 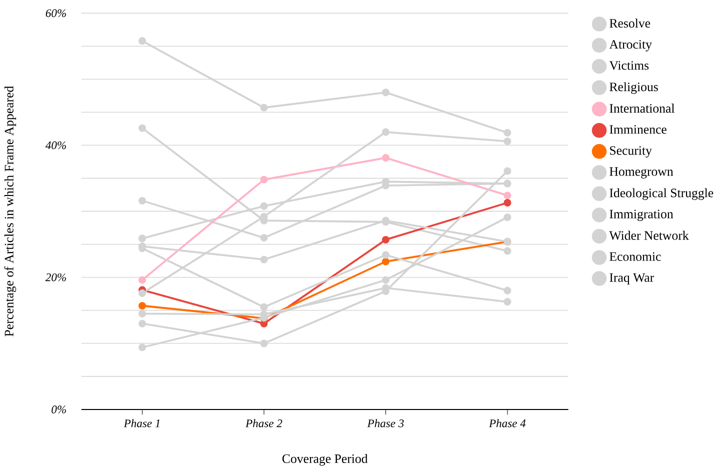 I want to click on legend-label: Imminence, so click(x=638, y=129).